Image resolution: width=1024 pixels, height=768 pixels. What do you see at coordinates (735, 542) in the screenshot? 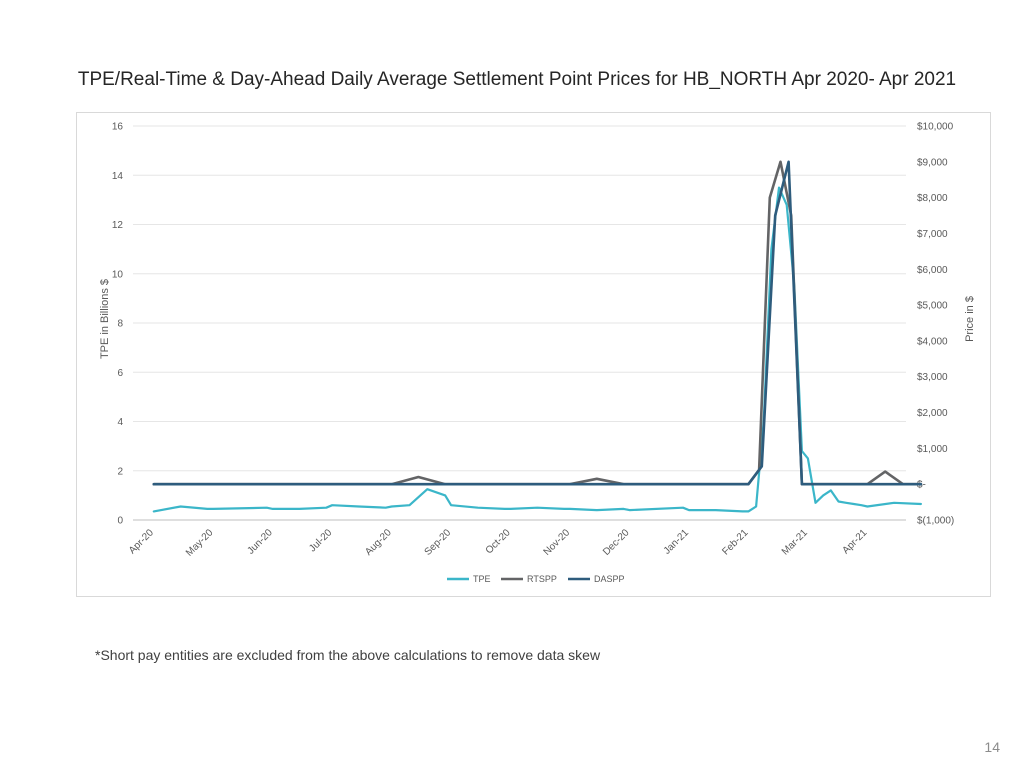
I see `x-axis-tick-label: Feb-21` at bounding box center [735, 542].